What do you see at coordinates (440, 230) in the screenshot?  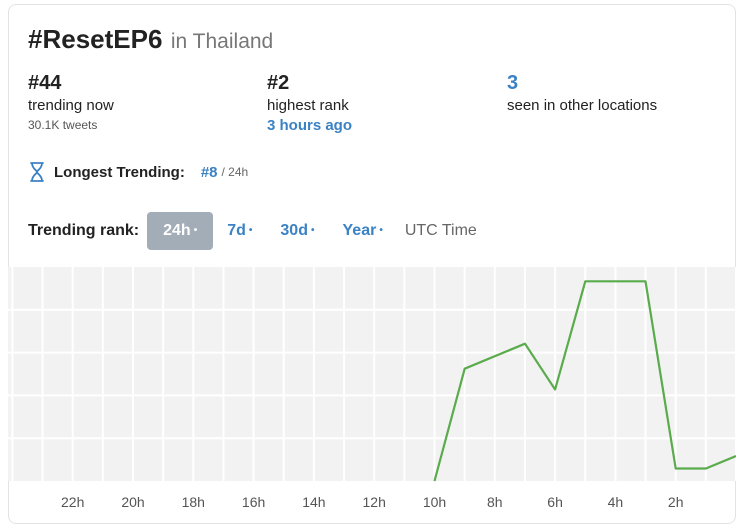 I see `utc-time-label: UTC Time` at bounding box center [440, 230].